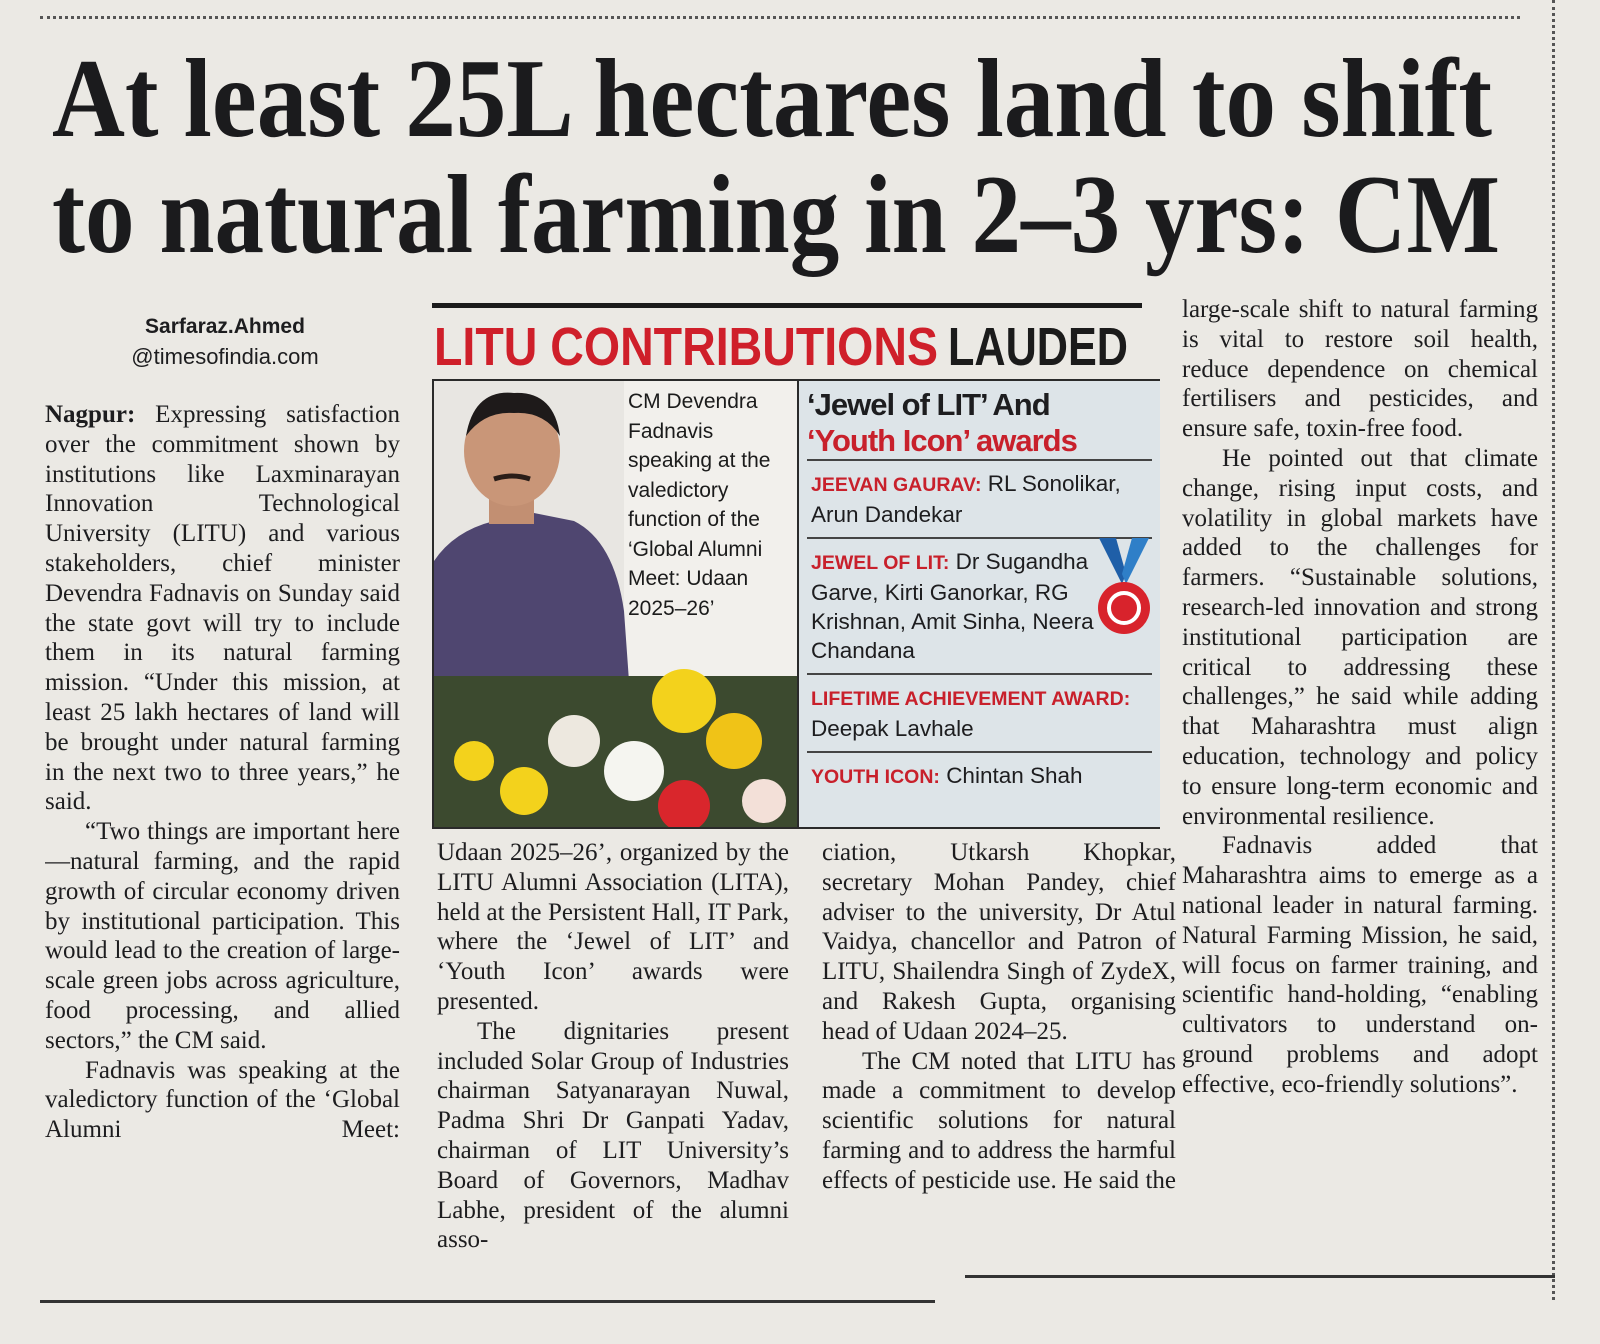  What do you see at coordinates (1553, 650) in the screenshot?
I see `side-rule` at bounding box center [1553, 650].